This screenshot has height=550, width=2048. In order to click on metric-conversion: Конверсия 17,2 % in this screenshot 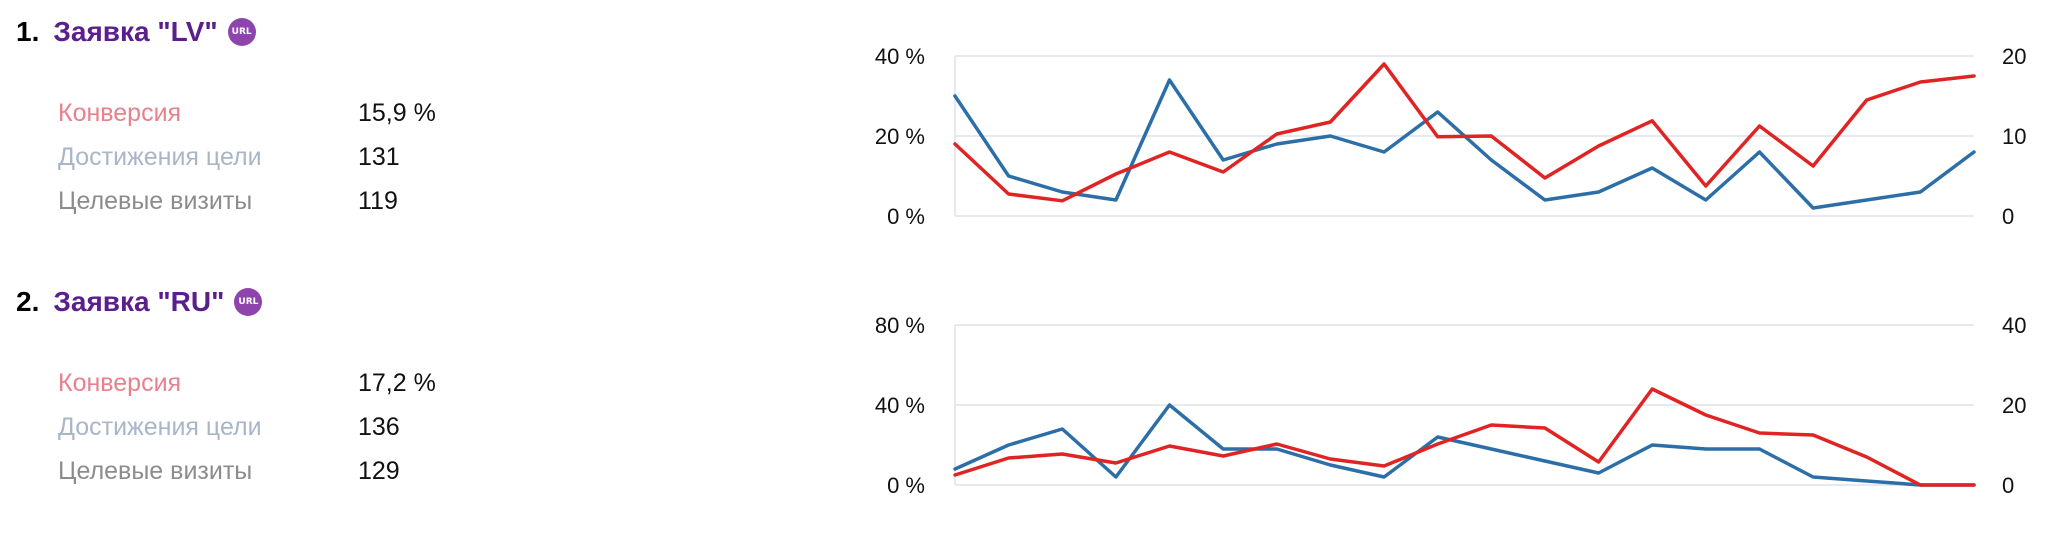, I will do `click(247, 383)`.